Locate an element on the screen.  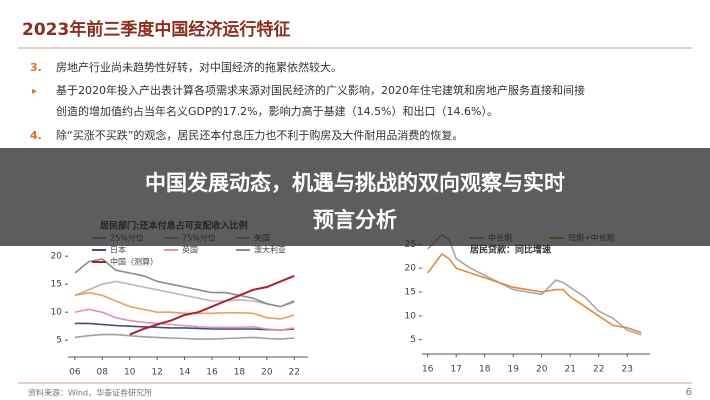
x-tick-label: 06 is located at coordinates (75, 373).